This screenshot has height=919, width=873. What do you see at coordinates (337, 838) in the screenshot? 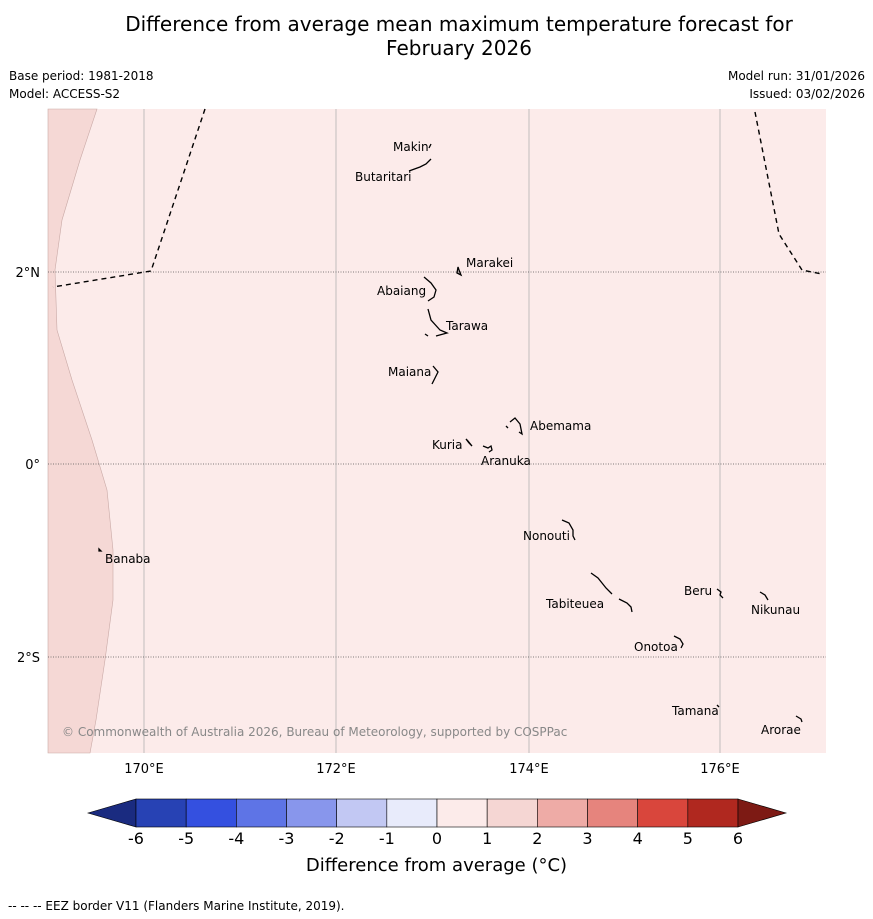
I see `colorbar-tick-label: -2` at bounding box center [337, 838].